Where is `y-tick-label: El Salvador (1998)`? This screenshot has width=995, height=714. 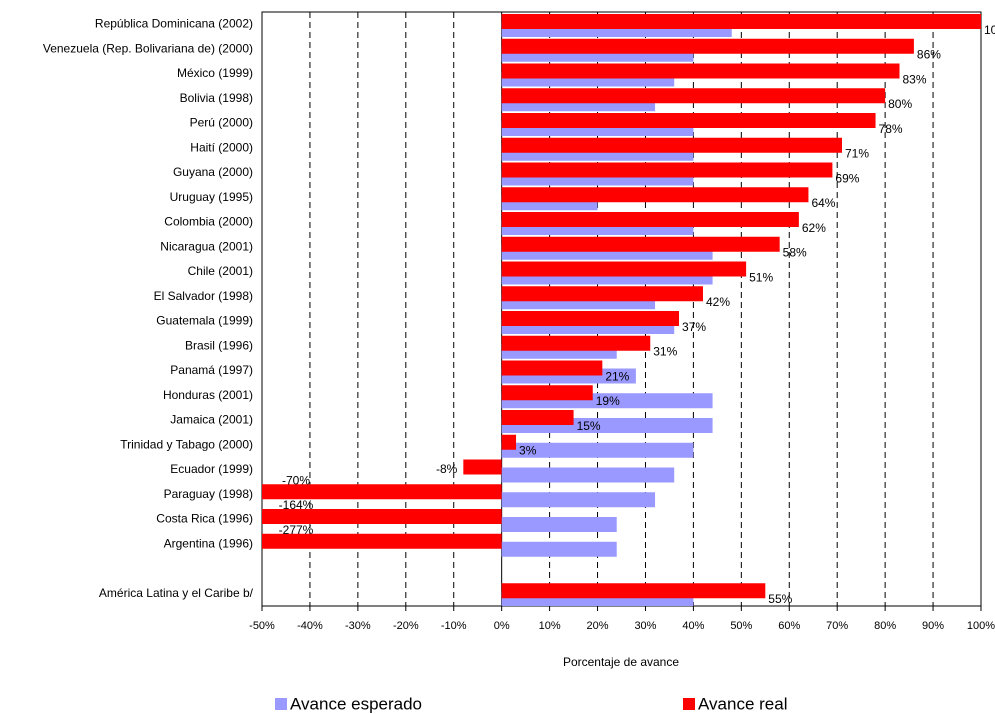
y-tick-label: El Salvador (1998) is located at coordinates (203, 296).